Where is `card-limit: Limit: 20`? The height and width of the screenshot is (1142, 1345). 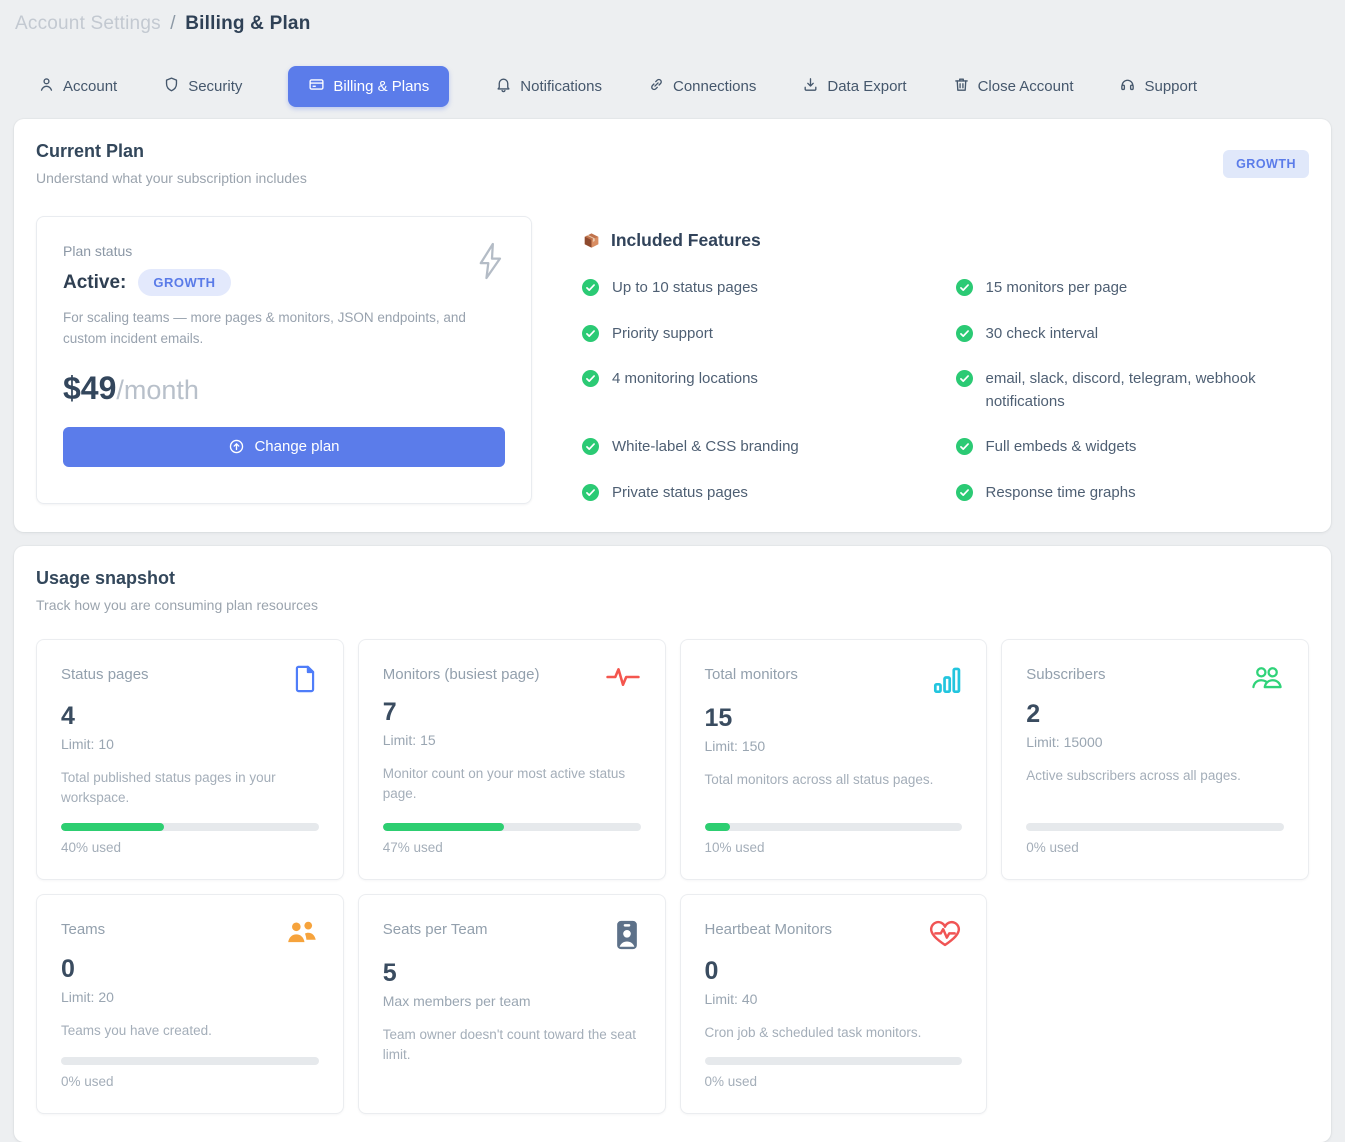
card-limit: Limit: 20 is located at coordinates (87, 996).